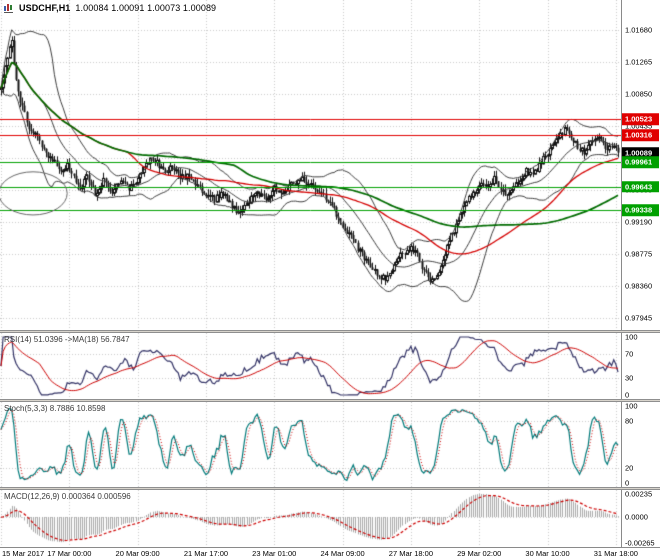 The width and height of the screenshot is (660, 560). What do you see at coordinates (640, 162) in the screenshot?
I see `price-badge: 0.99961` at bounding box center [640, 162].